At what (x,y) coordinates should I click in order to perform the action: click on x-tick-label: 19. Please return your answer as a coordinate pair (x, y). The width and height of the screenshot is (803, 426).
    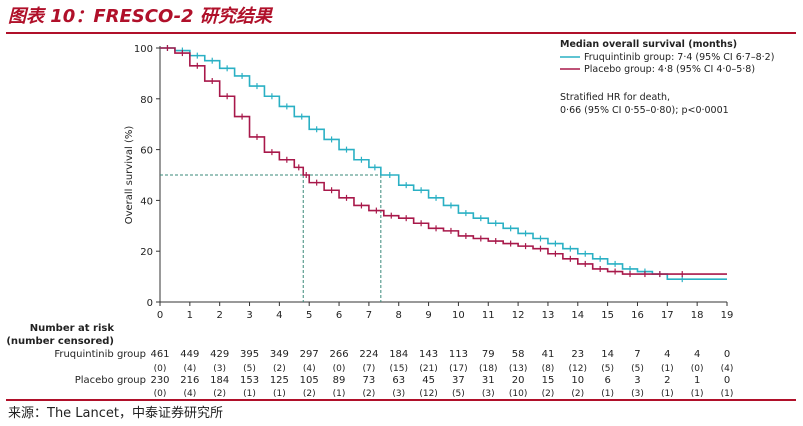
    Looking at the image, I should click on (727, 315).